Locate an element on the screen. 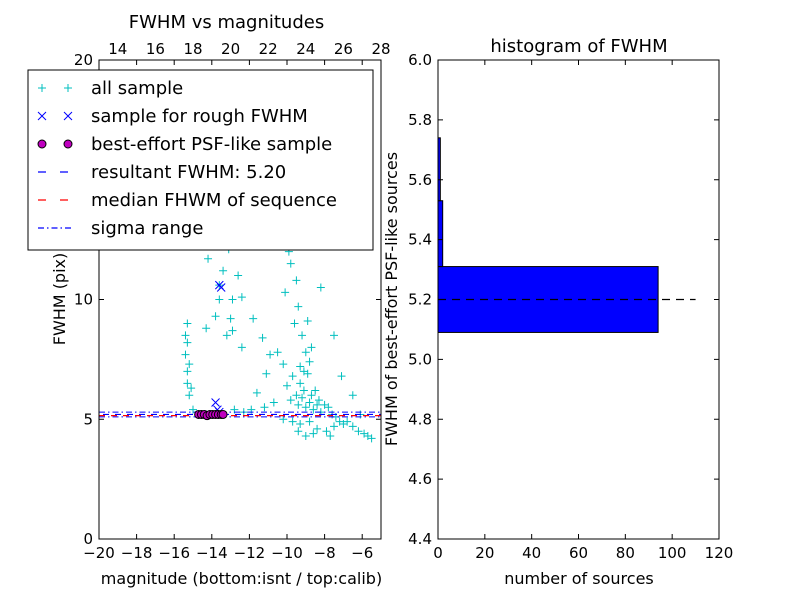  legend-label-resultant-fwhm: resultant FWHM: 5.20 is located at coordinates (188, 172).